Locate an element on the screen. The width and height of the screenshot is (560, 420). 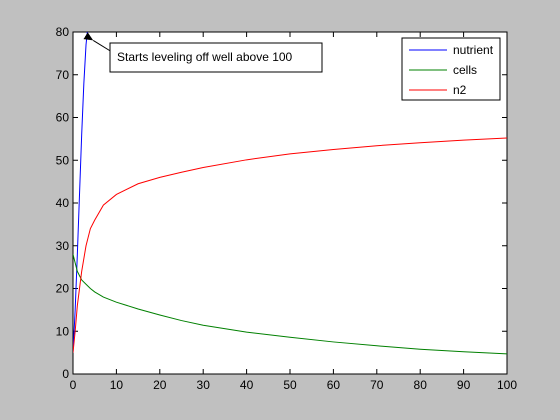
y-tick-label: 0 is located at coordinates (65, 374).